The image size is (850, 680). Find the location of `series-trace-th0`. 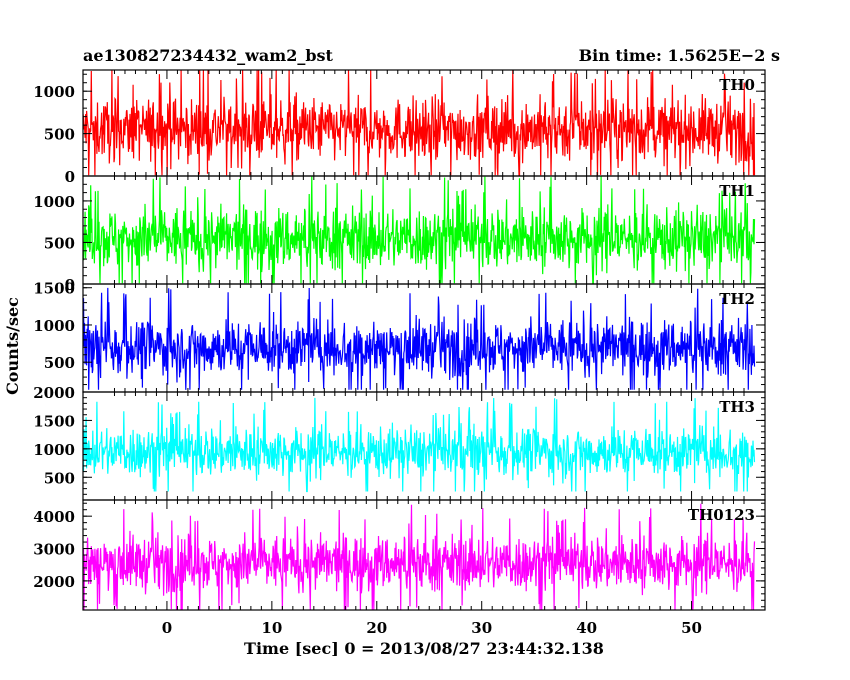

series-trace-th0 is located at coordinates (419, 123).